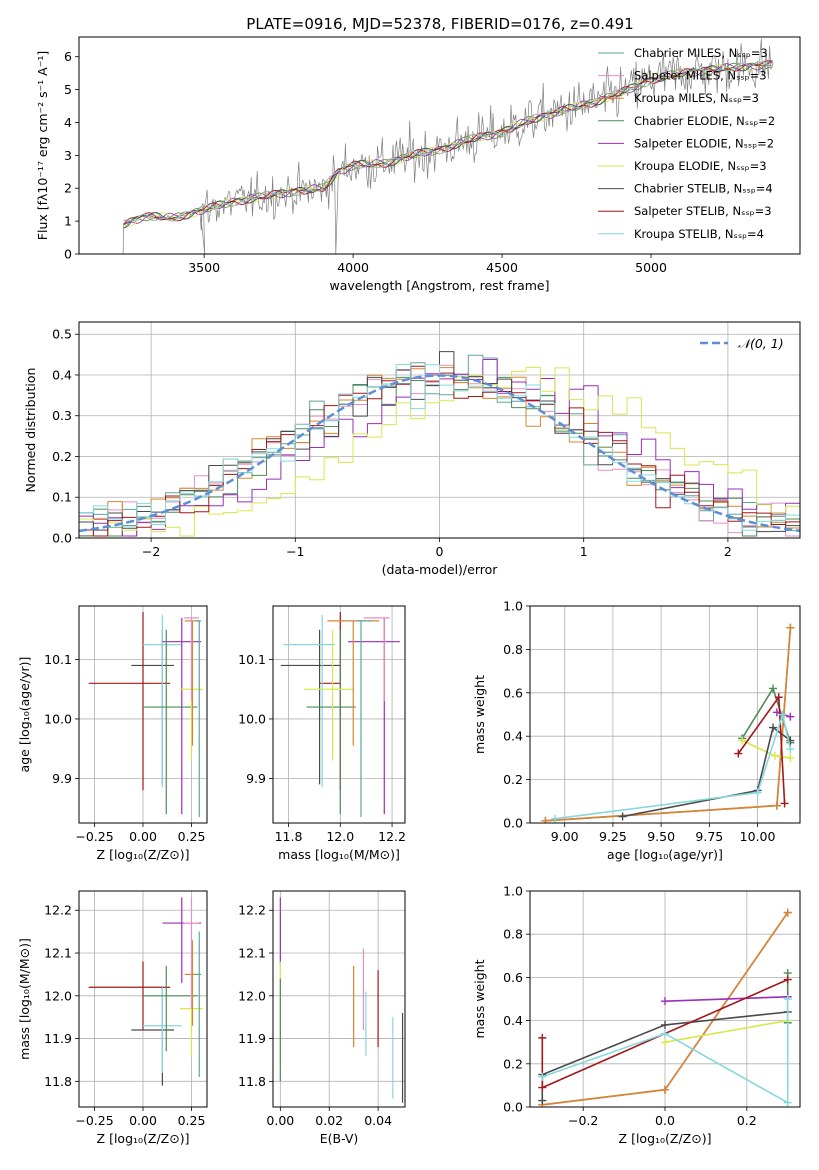 Image resolution: width=819 pixels, height=1170 pixels. What do you see at coordinates (665, 1120) in the screenshot?
I see `x-tick-label: 0.0` at bounding box center [665, 1120].